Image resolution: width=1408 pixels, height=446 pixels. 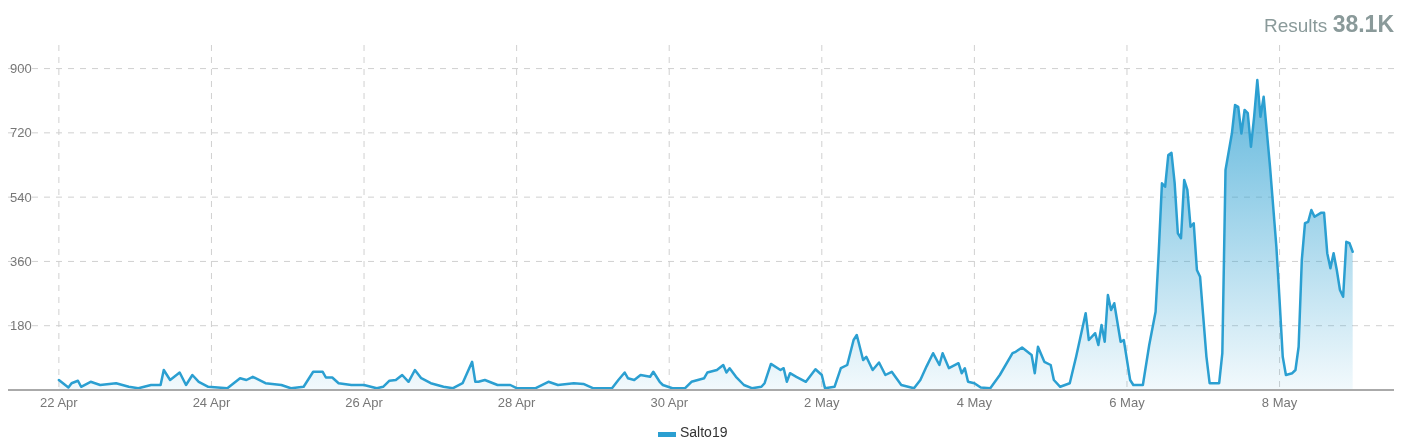 I want to click on chart-title: Results 38.1K, so click(x=1329, y=24).